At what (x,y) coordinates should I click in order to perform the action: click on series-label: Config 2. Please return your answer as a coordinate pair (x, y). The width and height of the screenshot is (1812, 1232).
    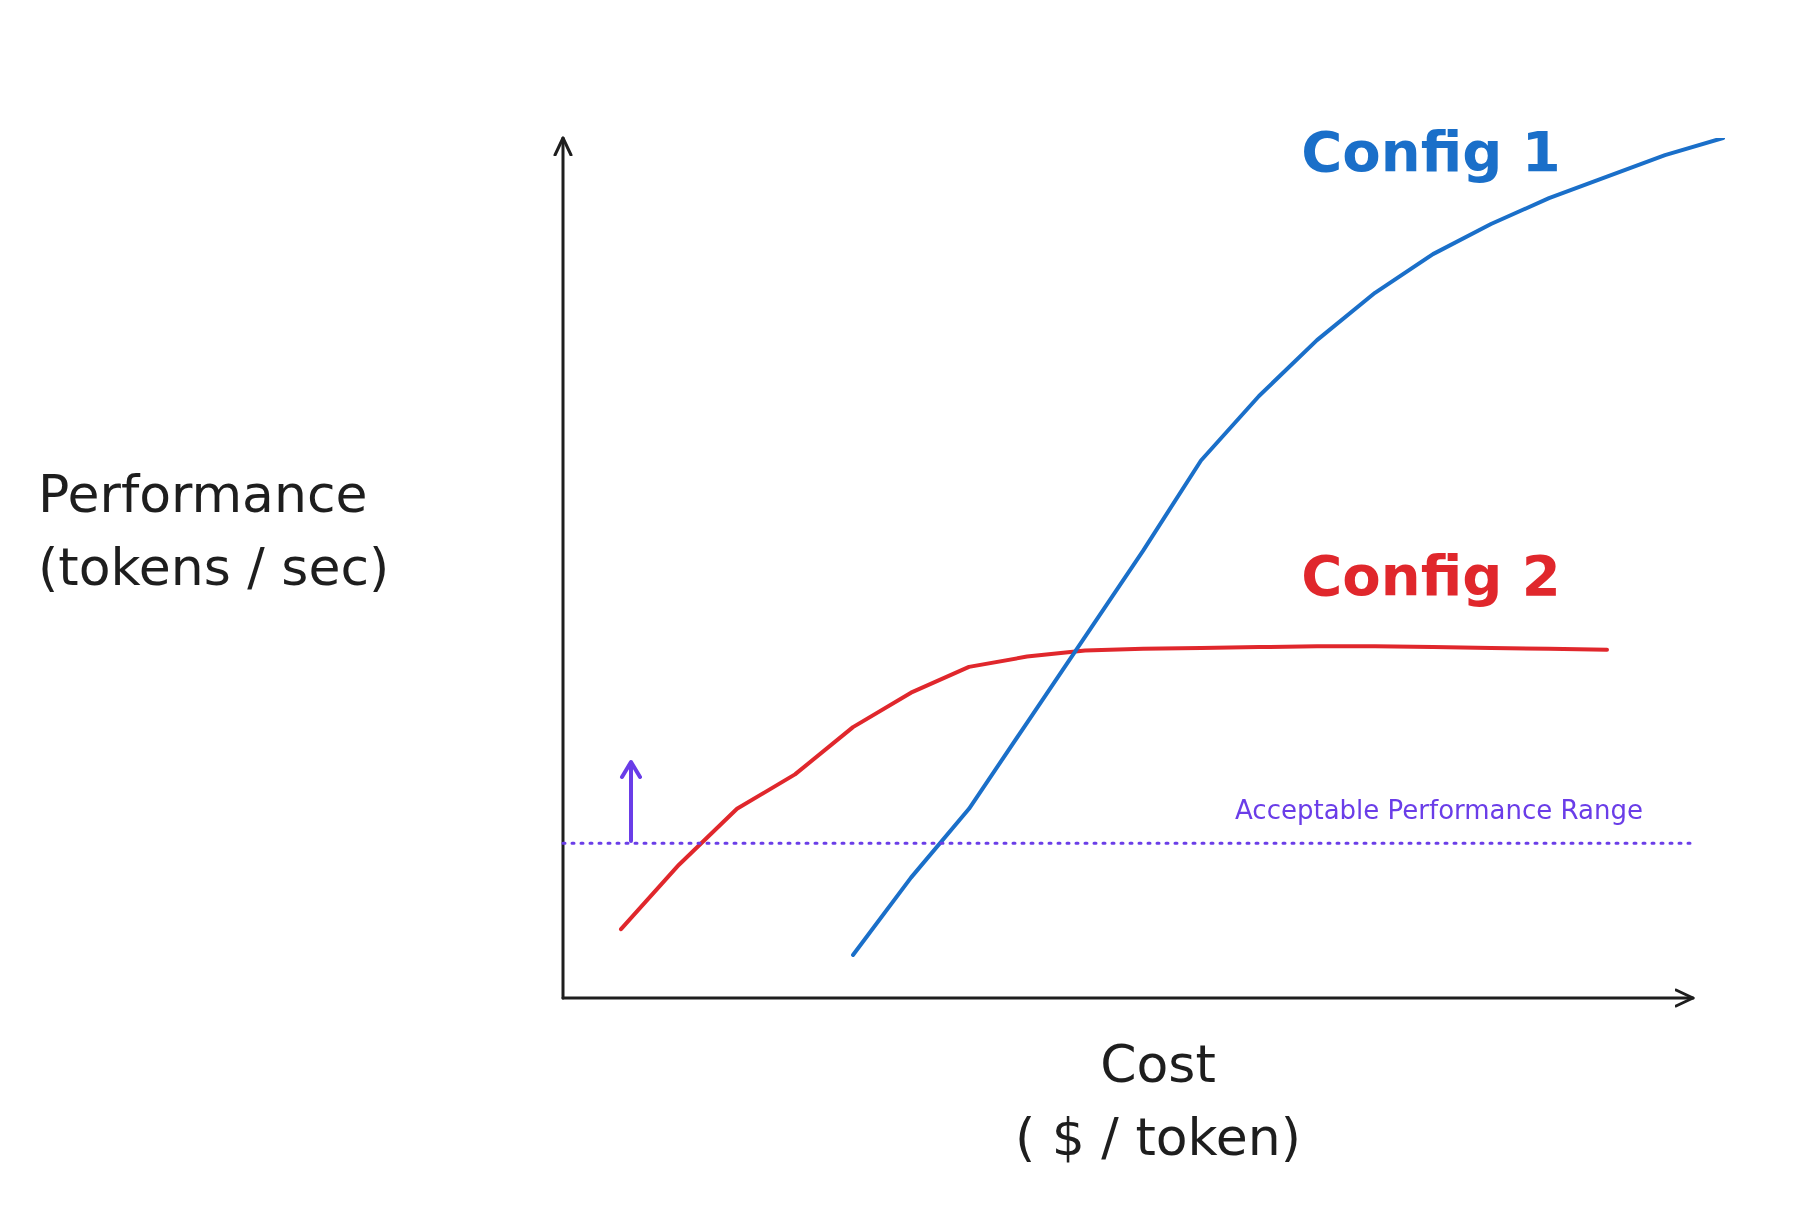
    Looking at the image, I should click on (1431, 575).